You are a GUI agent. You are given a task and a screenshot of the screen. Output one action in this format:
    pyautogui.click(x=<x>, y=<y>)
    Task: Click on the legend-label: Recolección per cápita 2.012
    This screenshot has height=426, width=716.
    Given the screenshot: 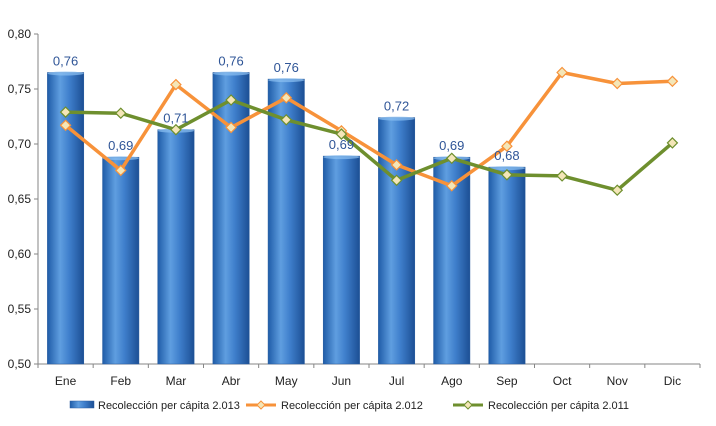 What is the action you would take?
    pyautogui.click(x=352, y=406)
    